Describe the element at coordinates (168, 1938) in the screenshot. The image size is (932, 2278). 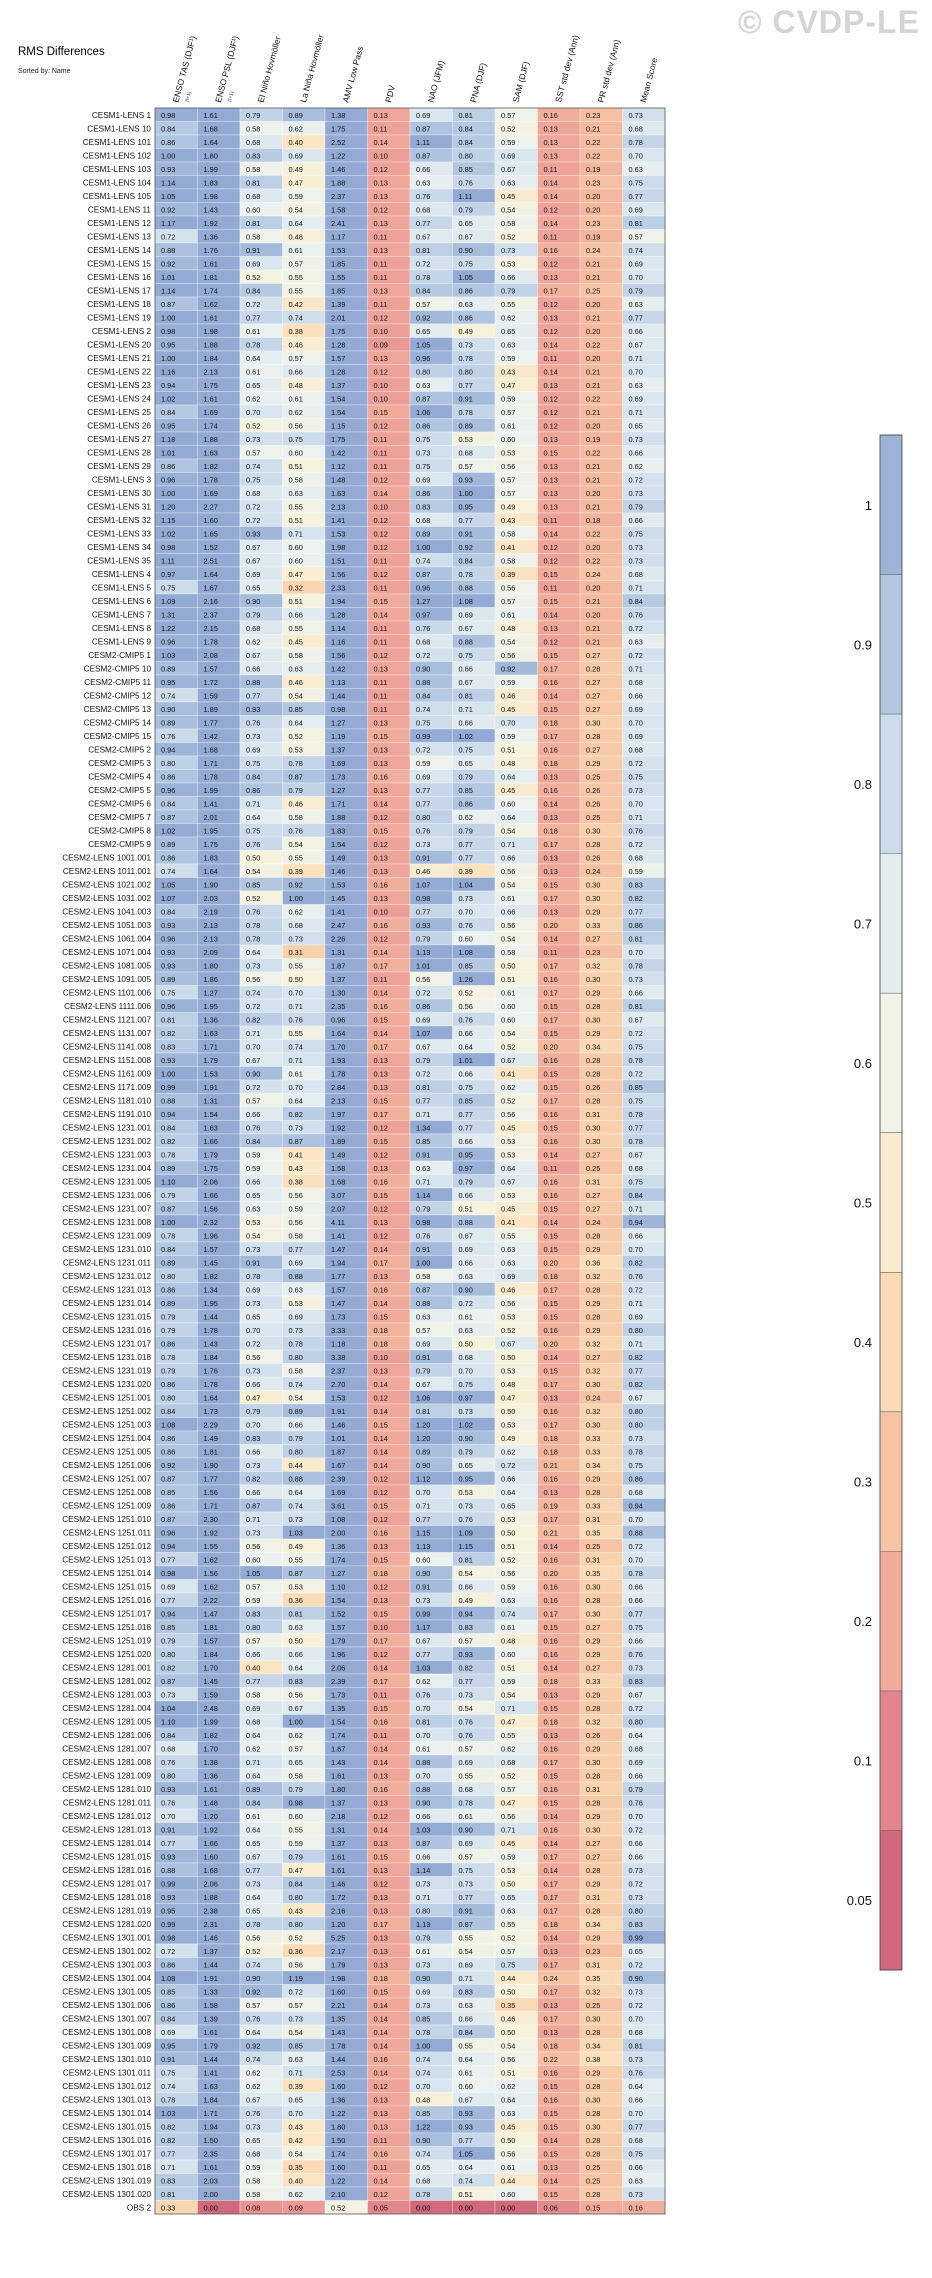
I see `cell-value: 0.98` at that location.